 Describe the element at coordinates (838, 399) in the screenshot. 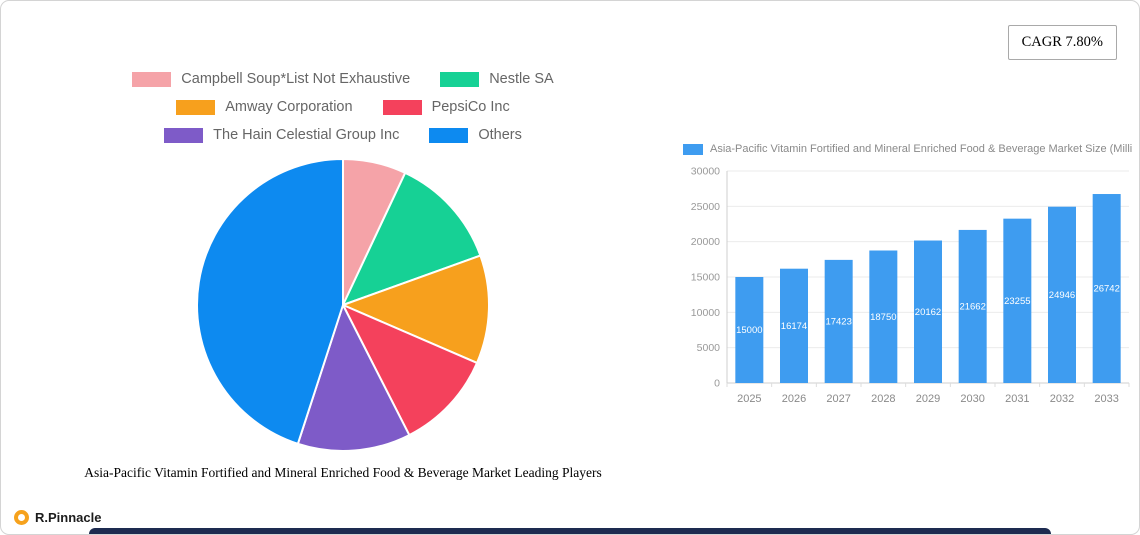

I see `x-axis-tick-label: 2027` at that location.